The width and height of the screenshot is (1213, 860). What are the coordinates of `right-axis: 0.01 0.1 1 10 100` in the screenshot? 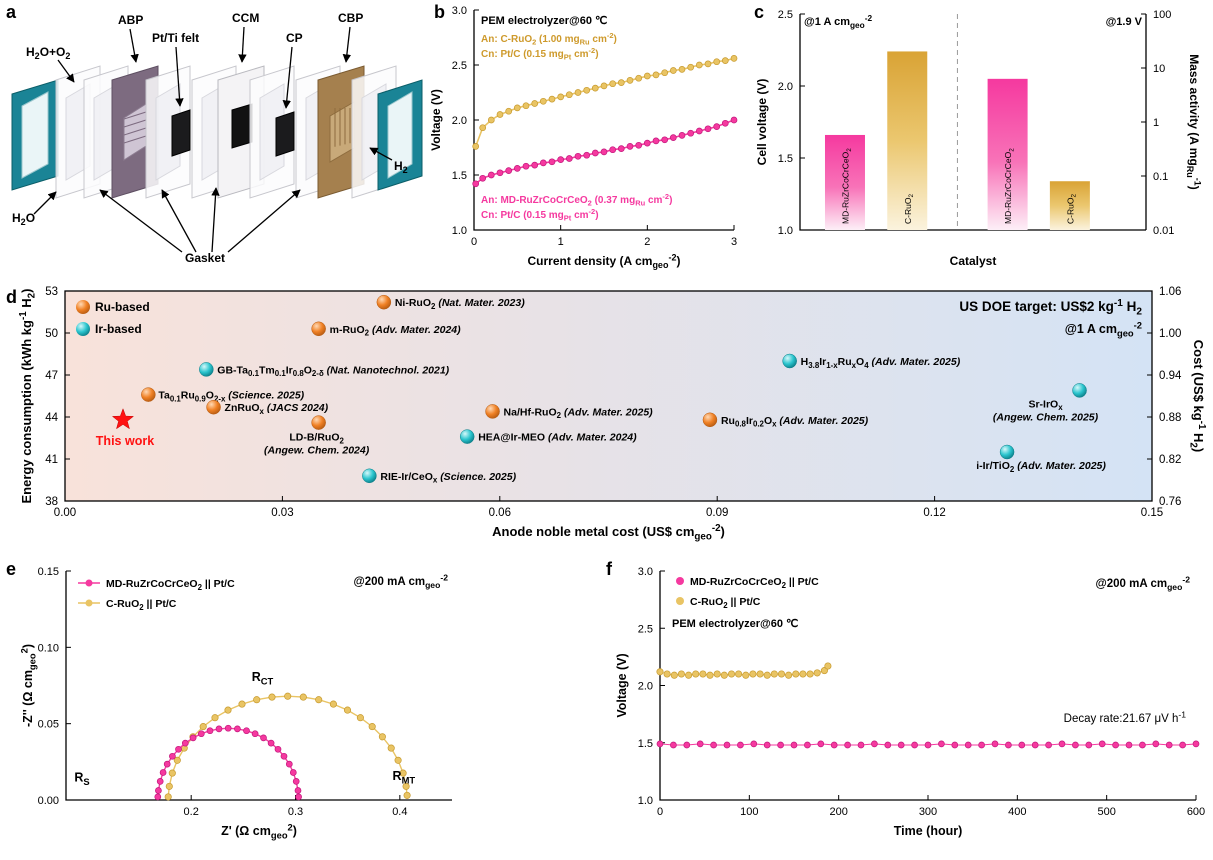 It's located at (1157, 123).